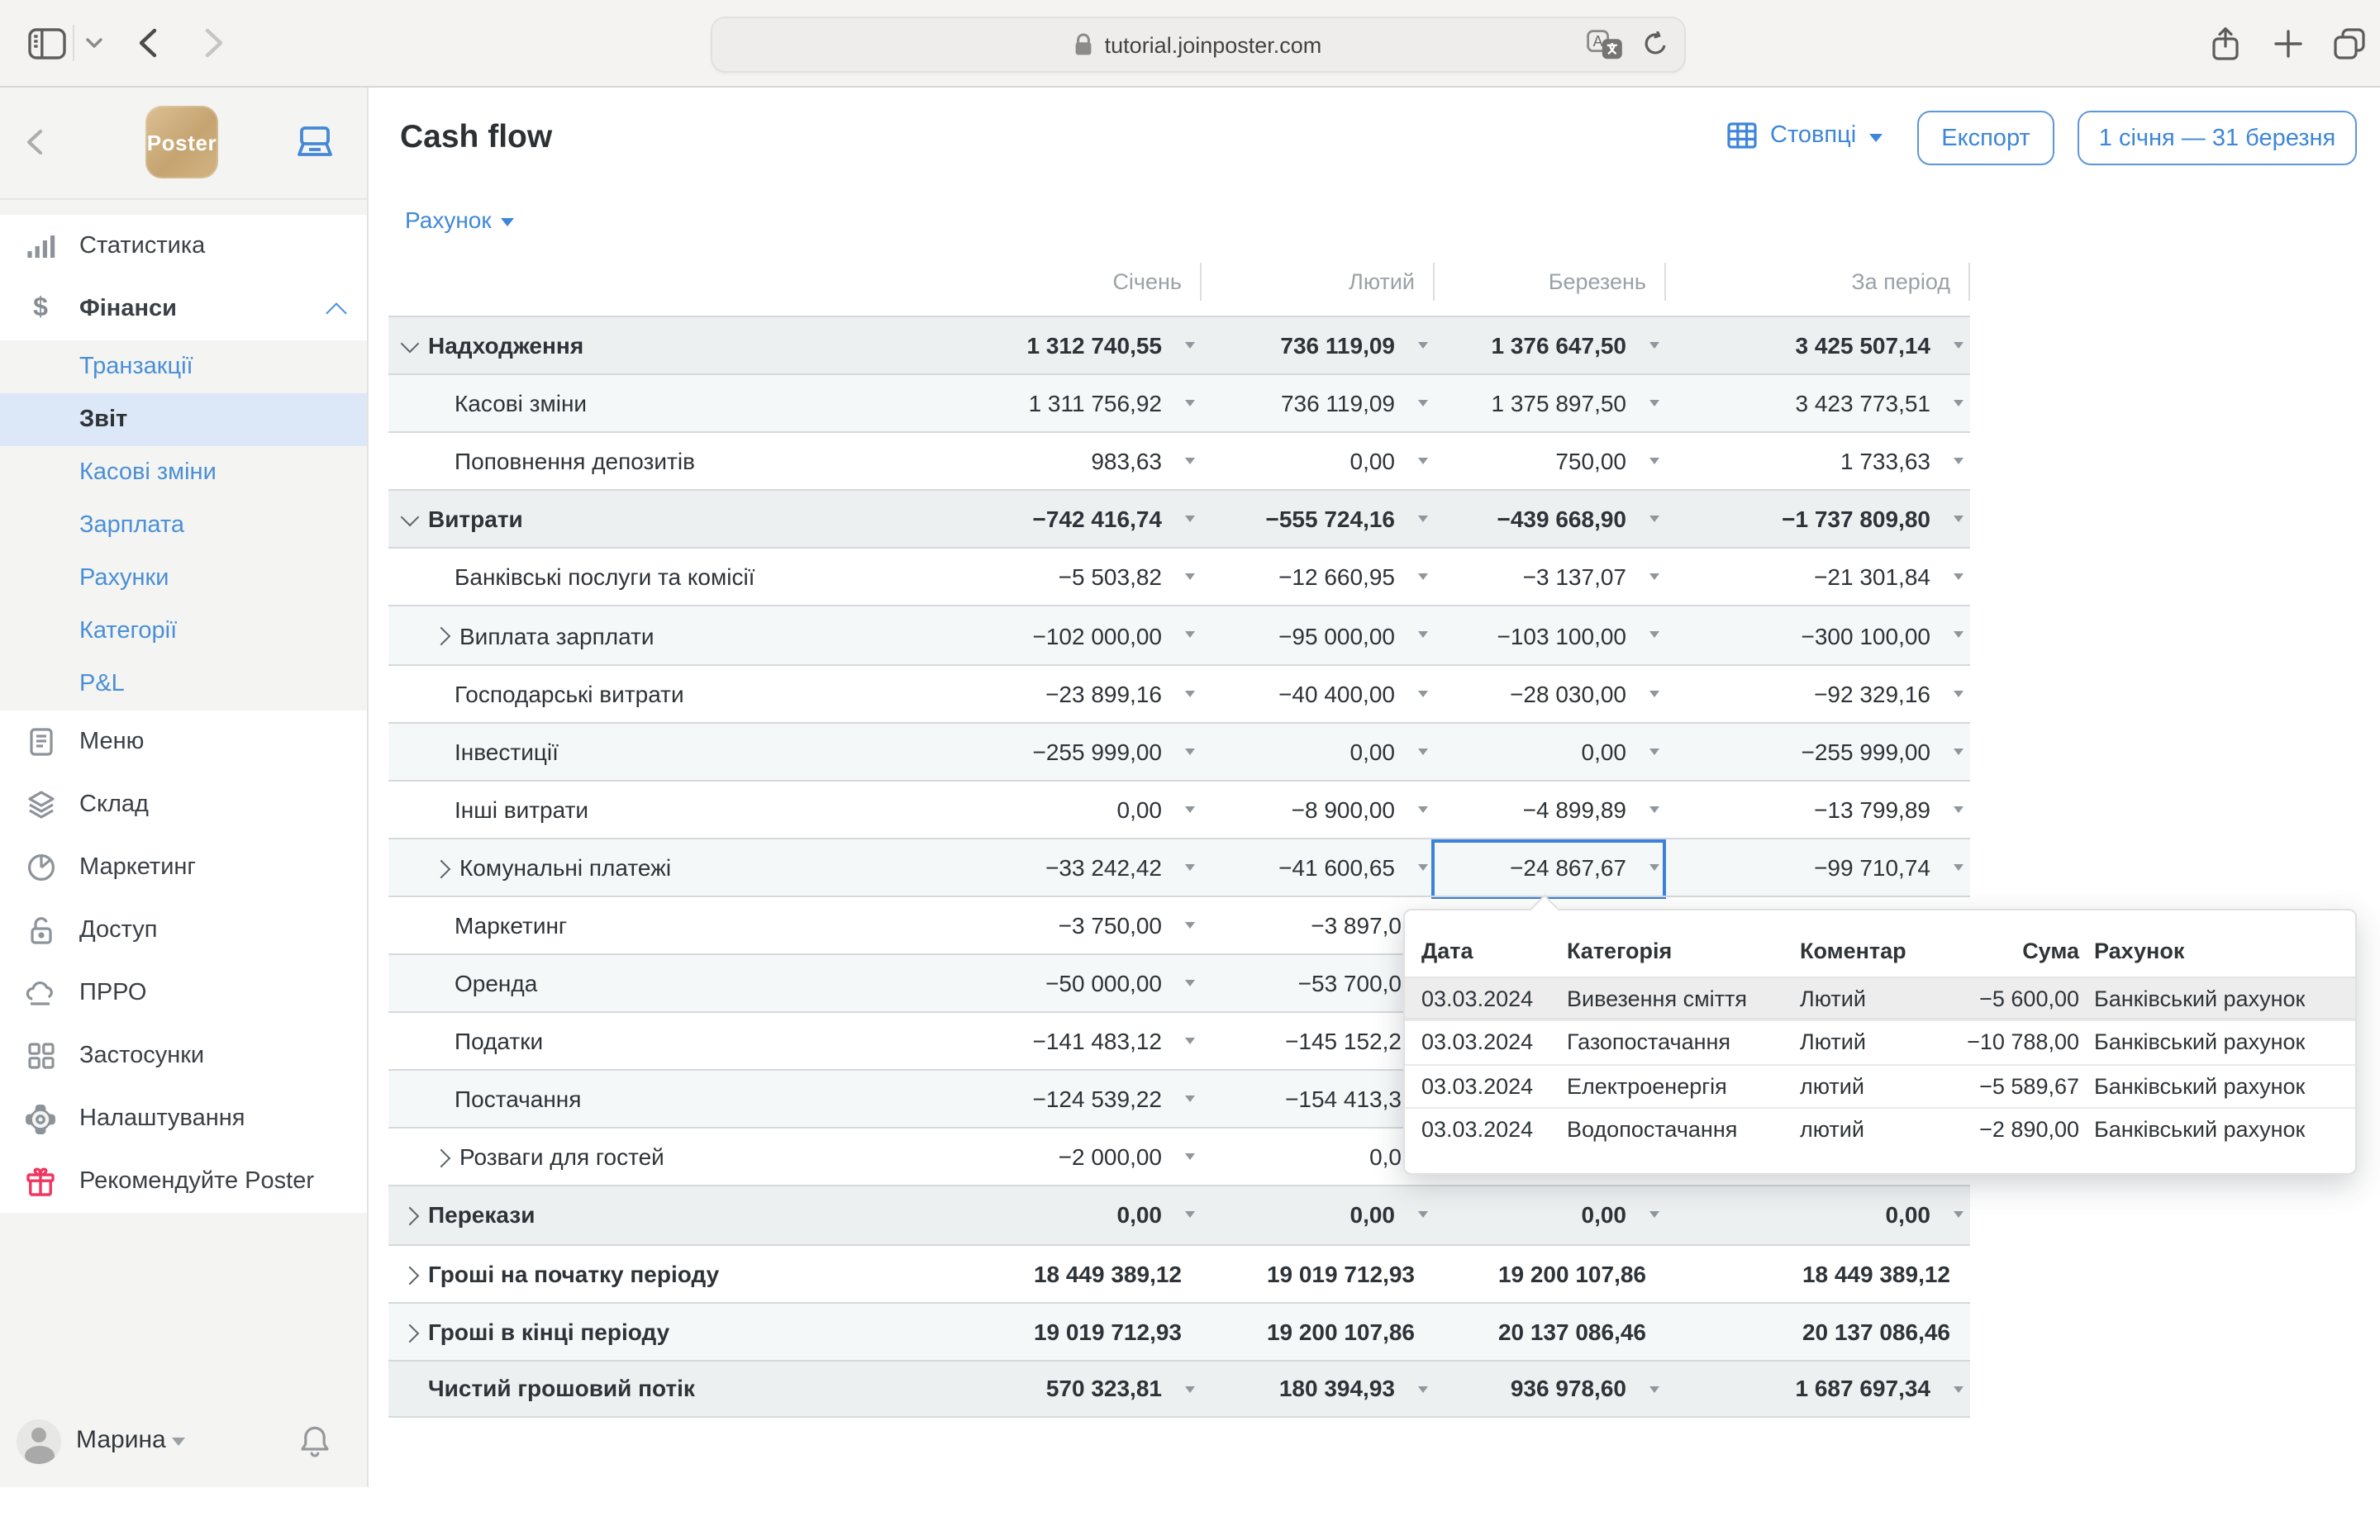  I want to click on sidebar-item-категорії: Категорії, so click(183, 631).